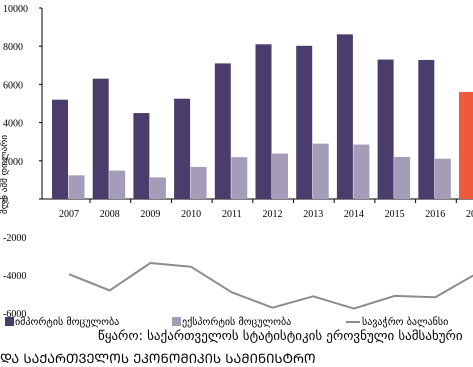 This screenshot has height=367, width=473. What do you see at coordinates (313, 214) in the screenshot?
I see `x-tick-label: 2013` at bounding box center [313, 214].